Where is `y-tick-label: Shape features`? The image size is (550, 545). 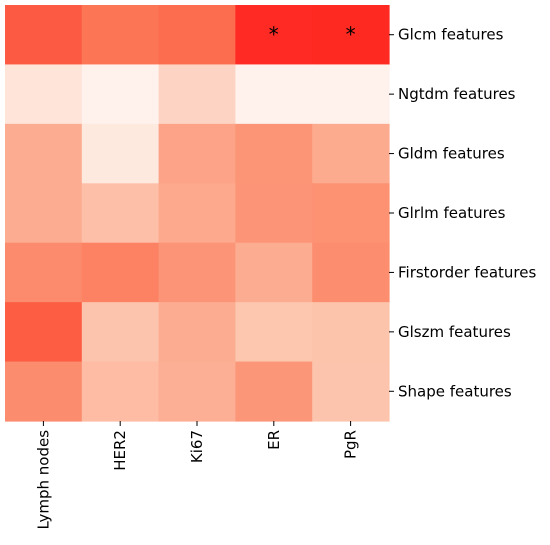 y-tick-label: Shape features is located at coordinates (455, 391).